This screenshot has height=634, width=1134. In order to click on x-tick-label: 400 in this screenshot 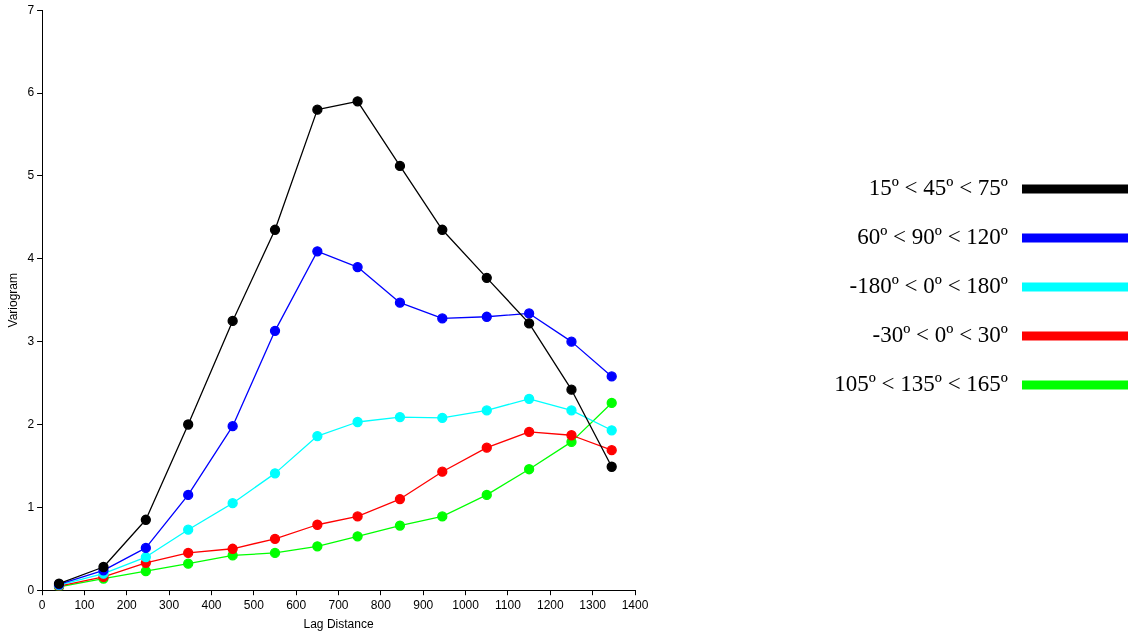, I will do `click(211, 604)`.